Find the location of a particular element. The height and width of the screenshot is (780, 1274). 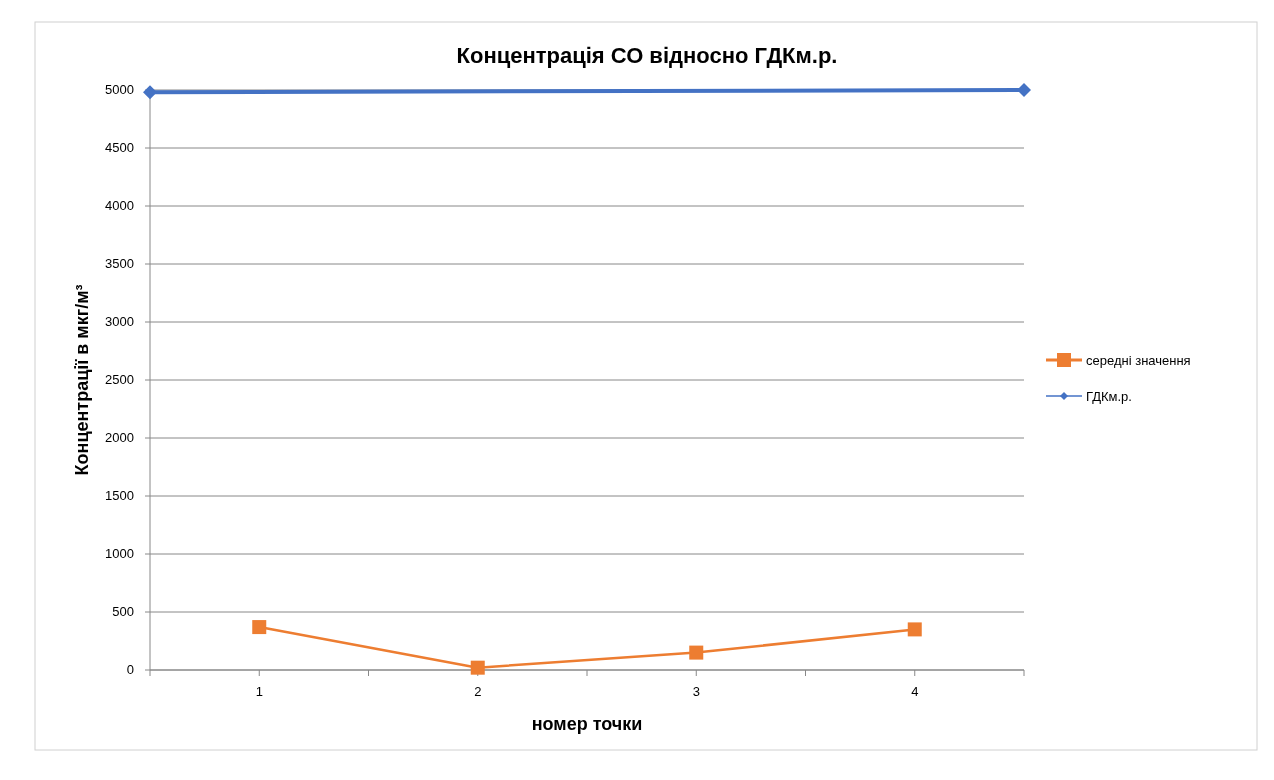

y-tick-label: 4500 is located at coordinates (119, 147).